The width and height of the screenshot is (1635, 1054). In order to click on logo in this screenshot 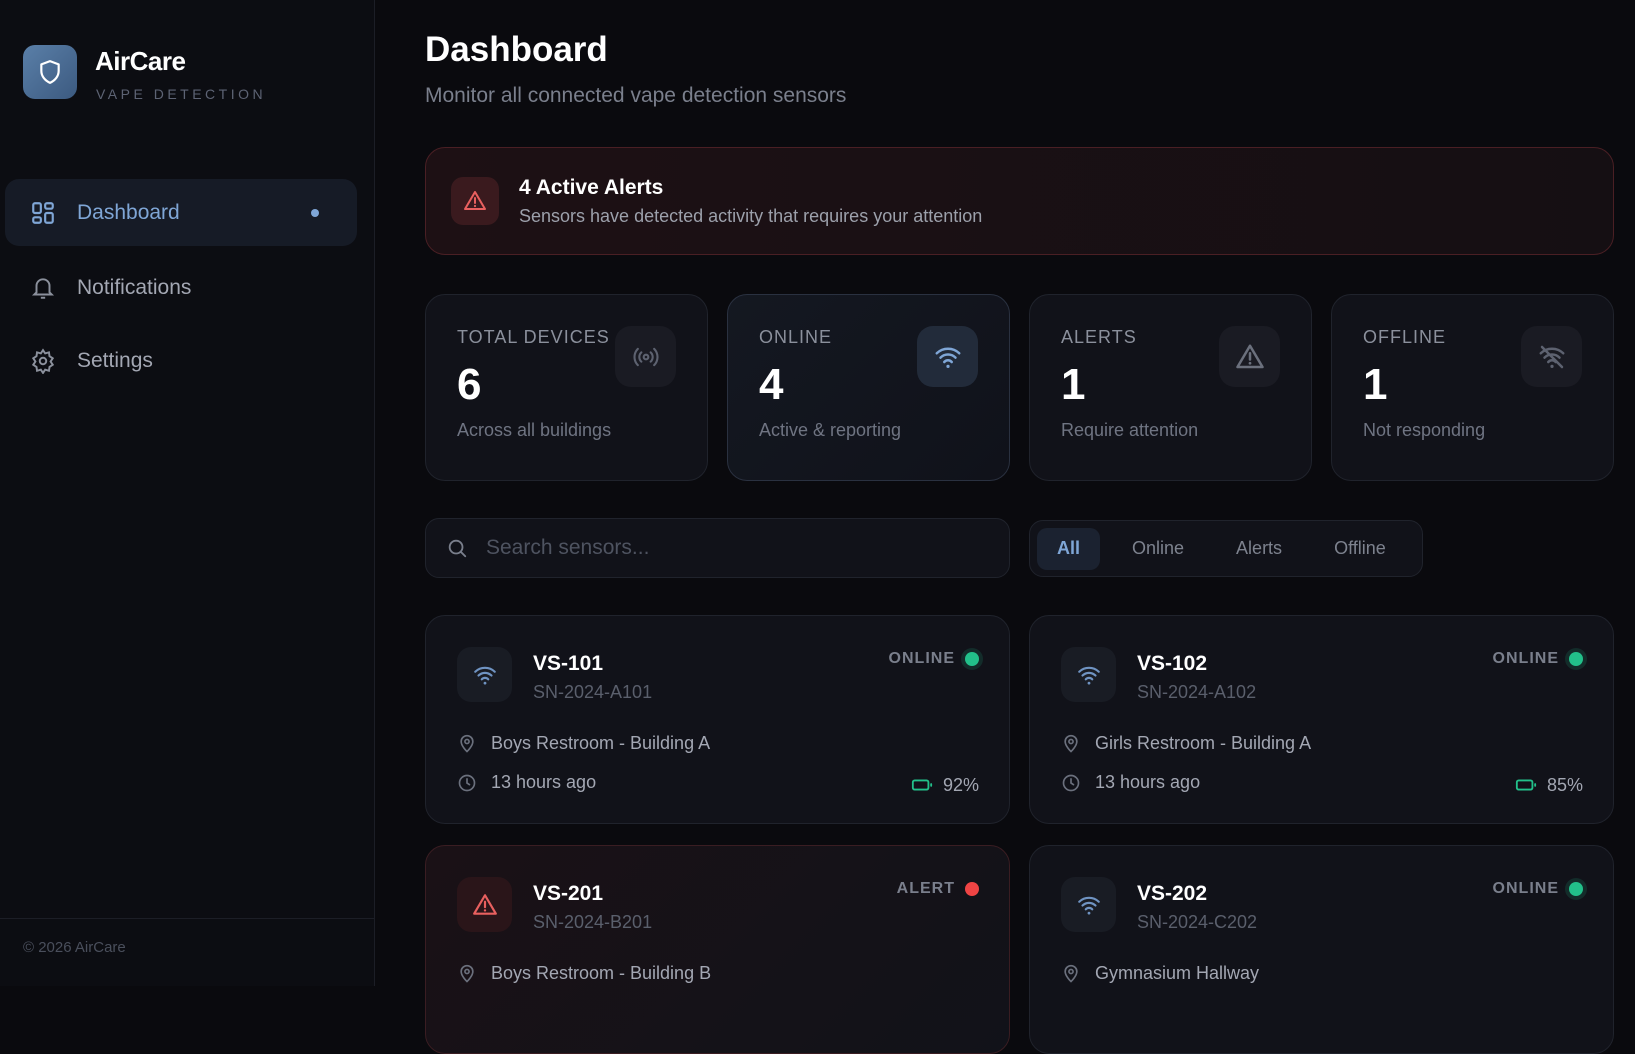, I will do `click(50, 72)`.